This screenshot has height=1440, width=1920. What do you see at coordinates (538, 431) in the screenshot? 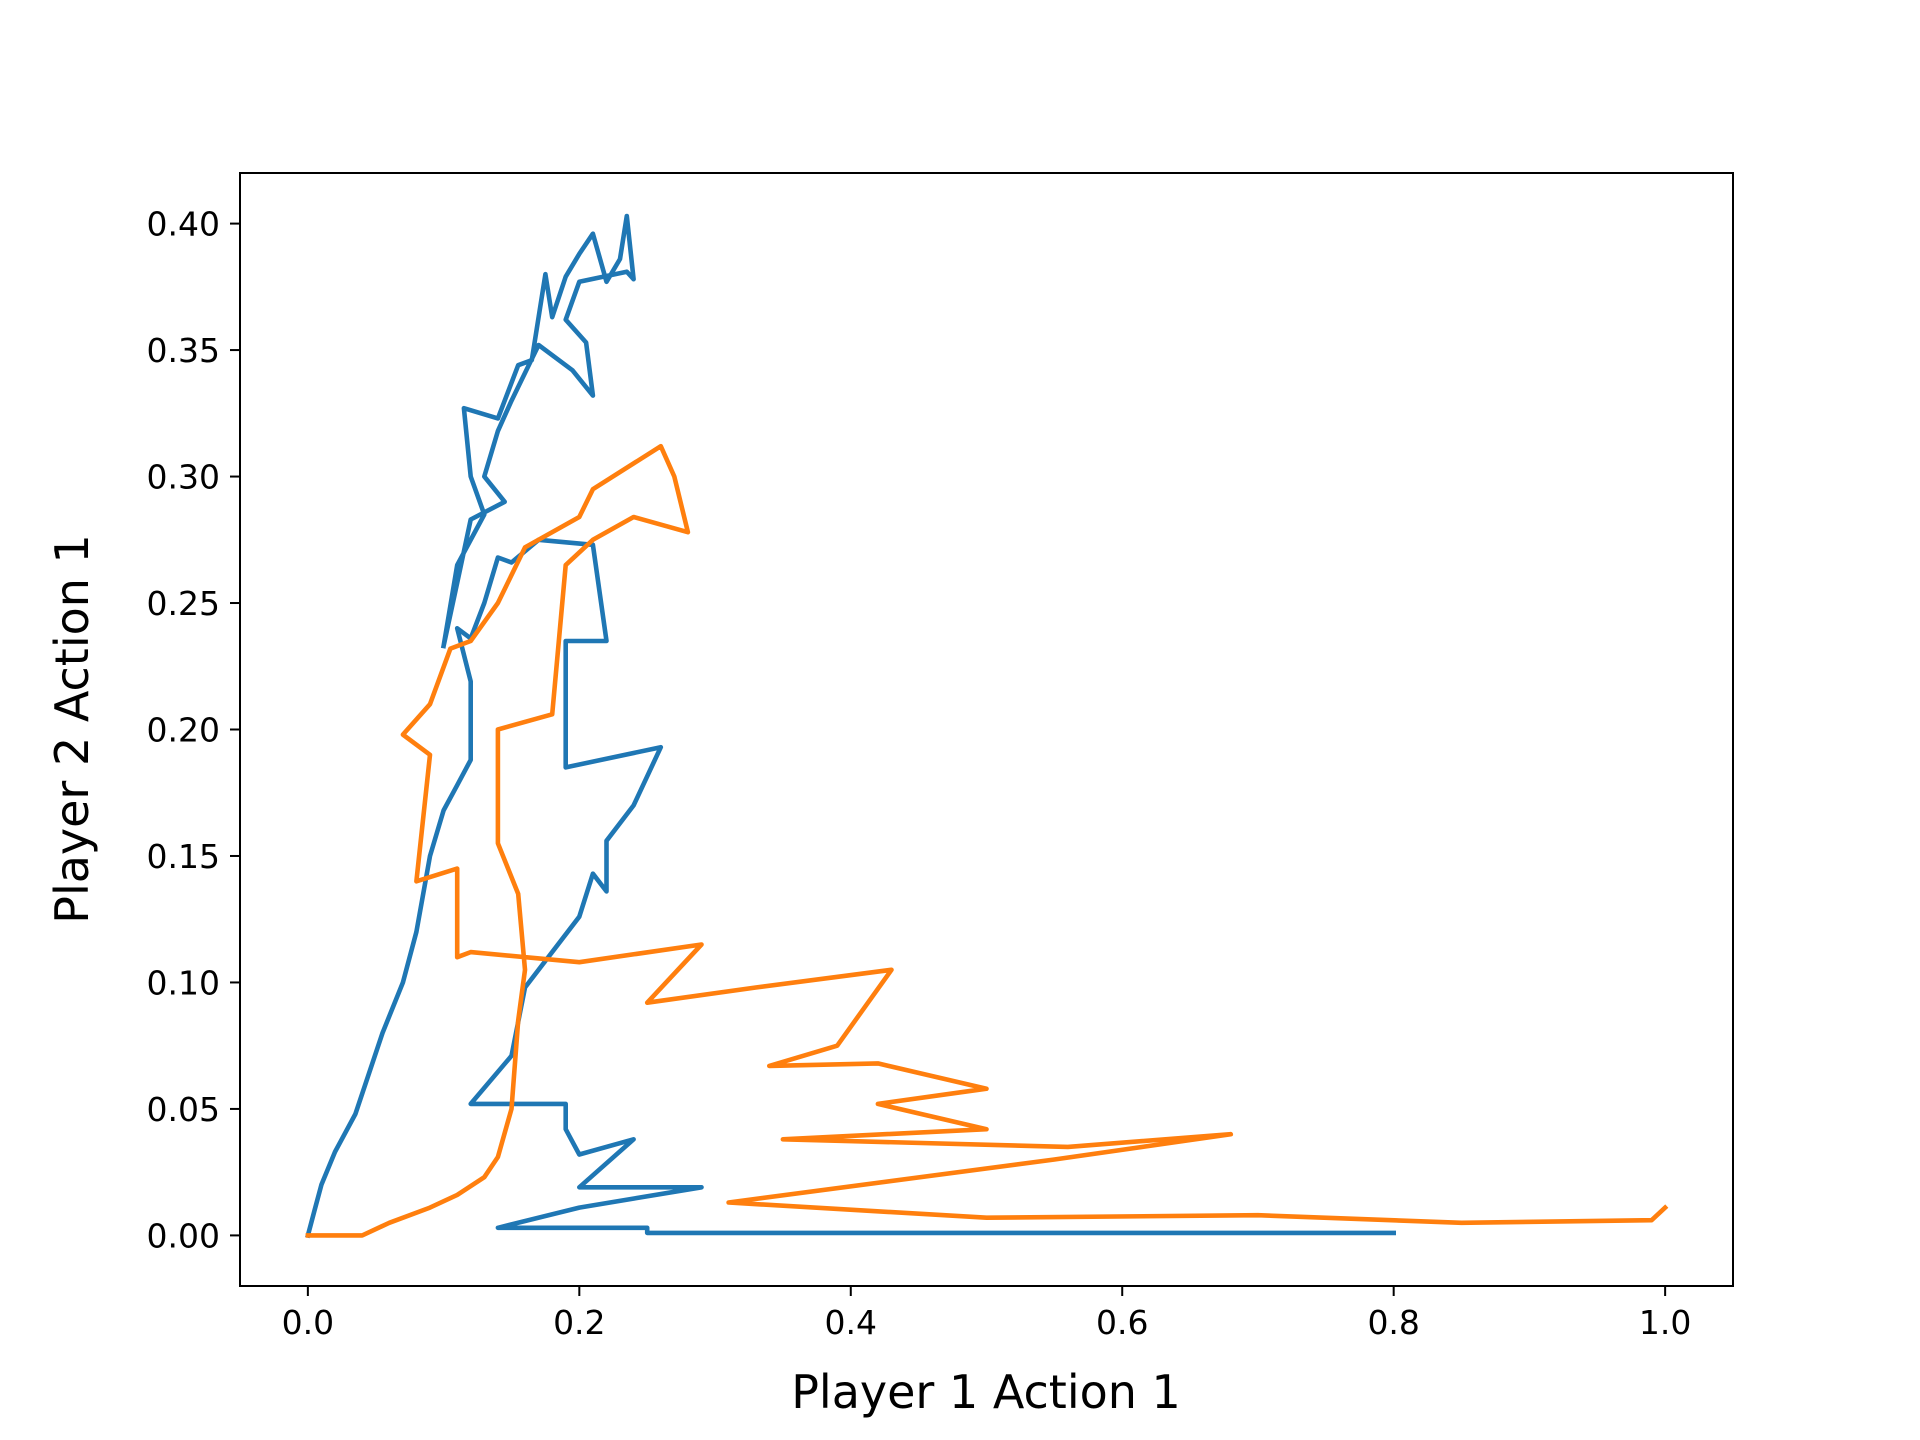
I see `series-1-line-upper` at bounding box center [538, 431].